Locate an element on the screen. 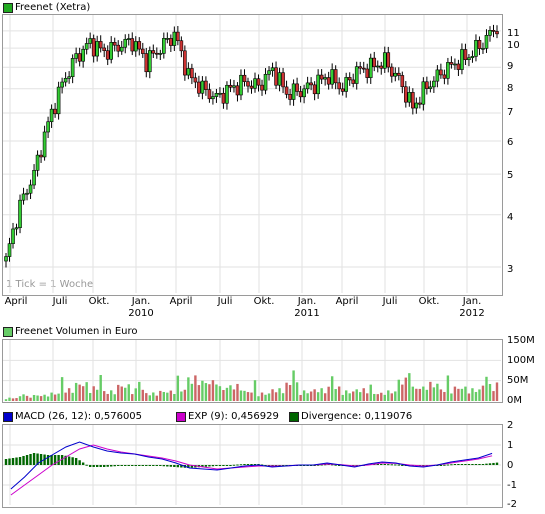 Image resolution: width=545 pixels, height=514 pixels. macd-legend-swatch is located at coordinates (8, 417).